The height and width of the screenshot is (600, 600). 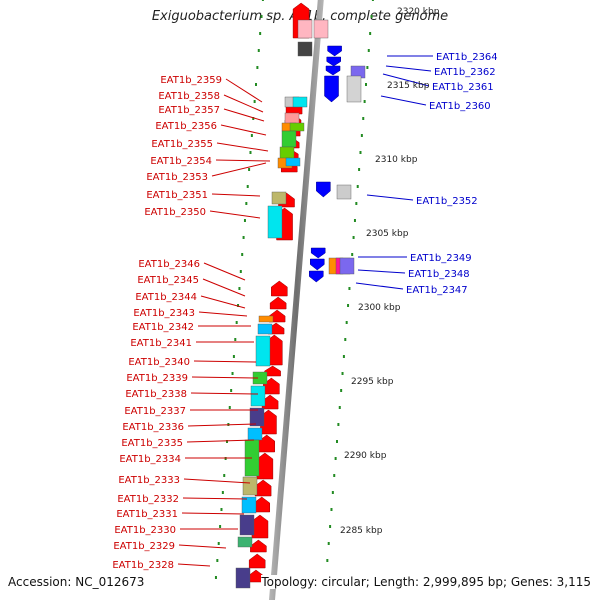 I want to click on gene-label-forward: EAT1b_2341, so click(x=161, y=343).